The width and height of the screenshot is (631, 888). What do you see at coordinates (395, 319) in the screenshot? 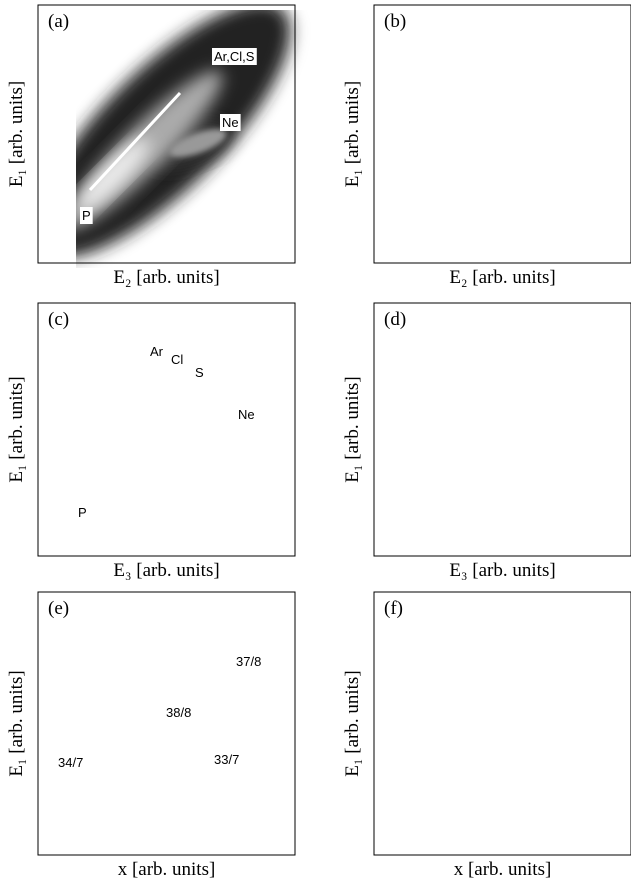
I see `panel-label: (d)` at bounding box center [395, 319].